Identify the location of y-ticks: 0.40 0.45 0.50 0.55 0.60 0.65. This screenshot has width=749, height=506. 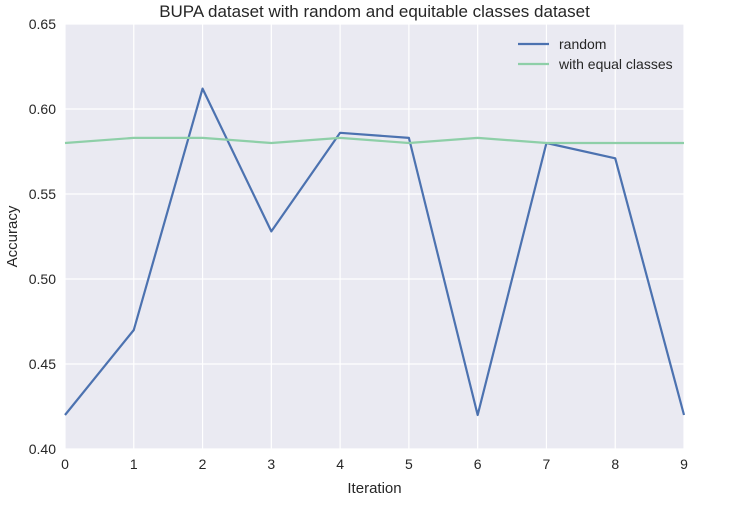
(42, 236).